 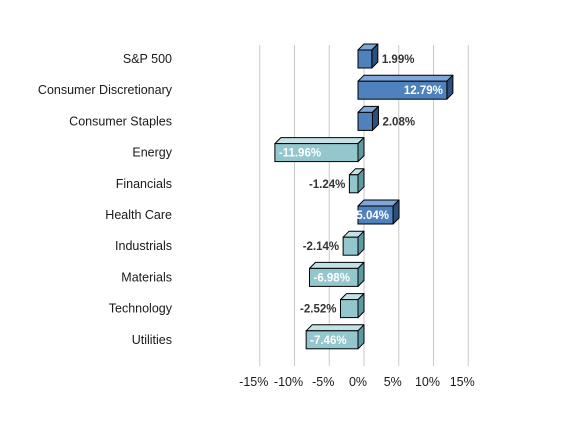 What do you see at coordinates (423, 91) in the screenshot?
I see `value-label-1: 12.79%` at bounding box center [423, 91].